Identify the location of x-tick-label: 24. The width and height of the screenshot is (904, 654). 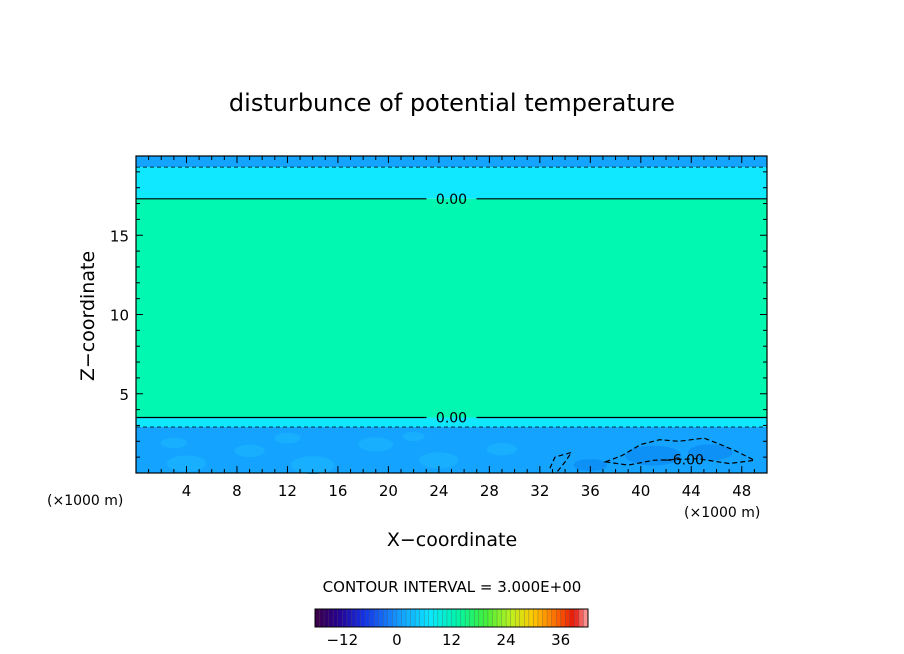
(438, 491).